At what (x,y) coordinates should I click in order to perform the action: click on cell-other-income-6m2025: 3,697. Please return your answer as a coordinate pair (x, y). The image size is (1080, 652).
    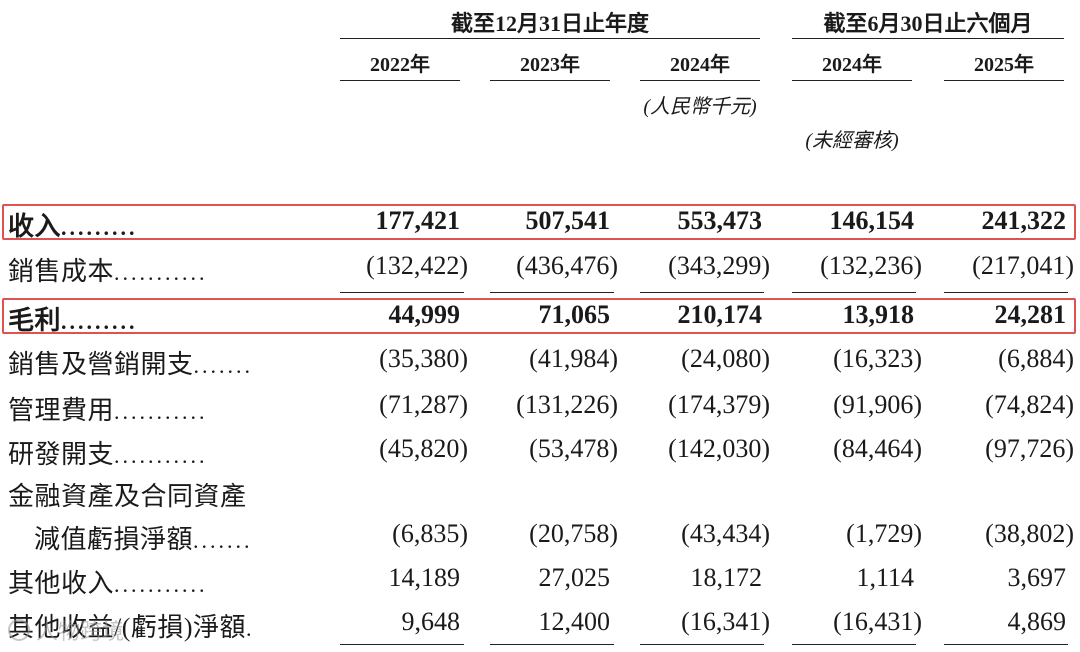
    Looking at the image, I should click on (1037, 577).